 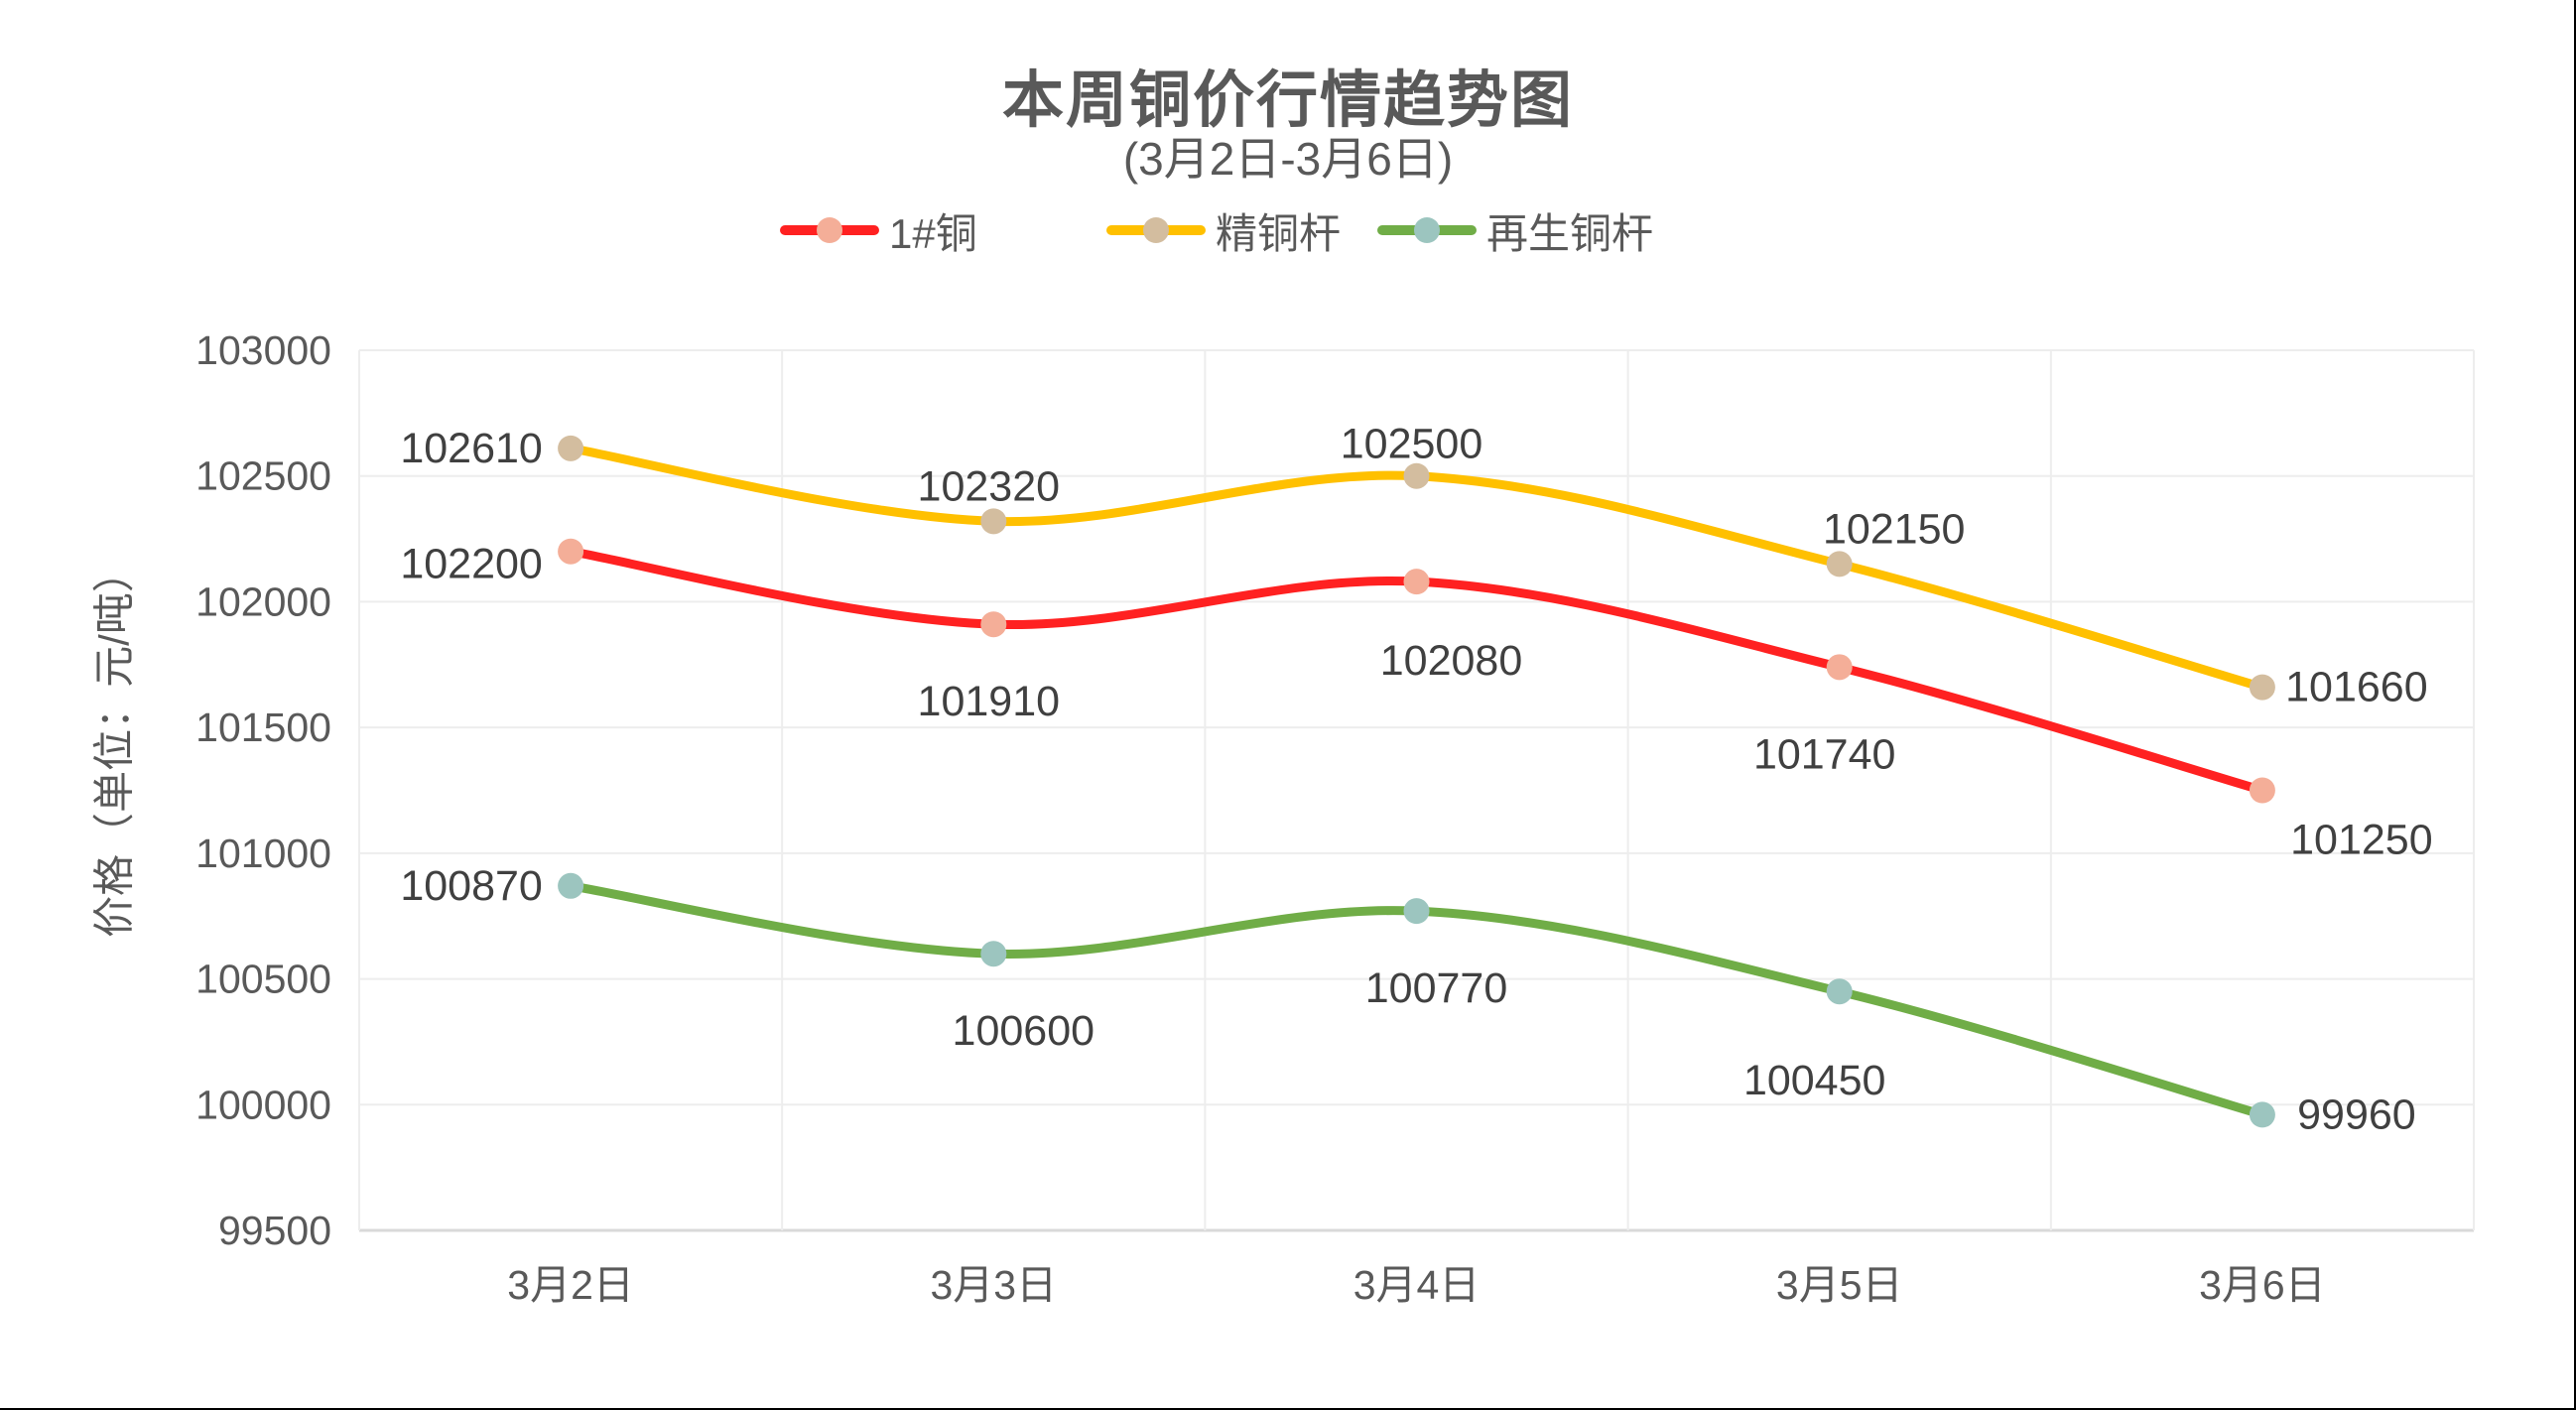 What do you see at coordinates (263, 980) in the screenshot?
I see `y-tick-label: 100500` at bounding box center [263, 980].